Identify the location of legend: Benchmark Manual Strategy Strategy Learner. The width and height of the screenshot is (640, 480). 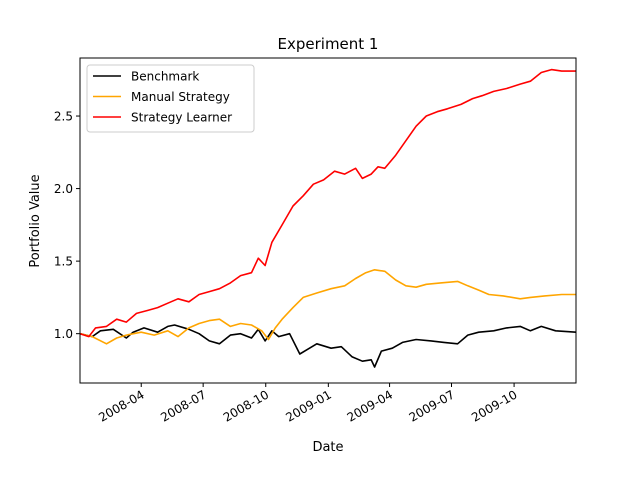
(170, 98).